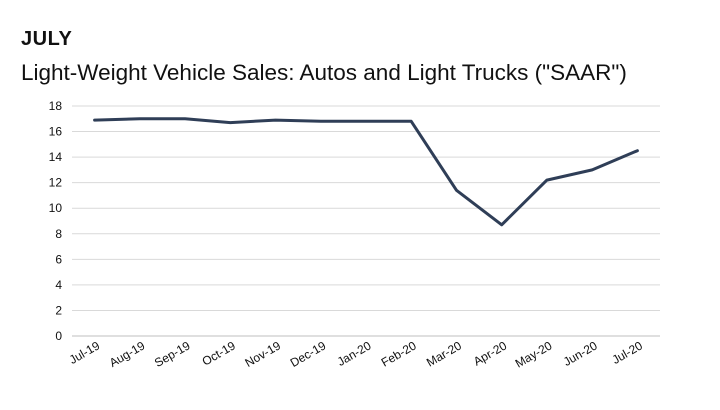 Image resolution: width=720 pixels, height=410 pixels. What do you see at coordinates (58, 234) in the screenshot?
I see `y-tick-label: 8` at bounding box center [58, 234].